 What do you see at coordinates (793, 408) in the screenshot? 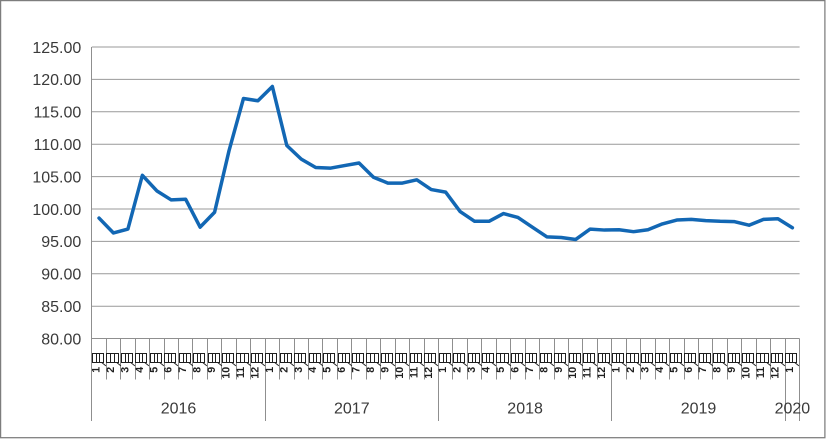
I see `svg-text: 2020` at bounding box center [793, 408].